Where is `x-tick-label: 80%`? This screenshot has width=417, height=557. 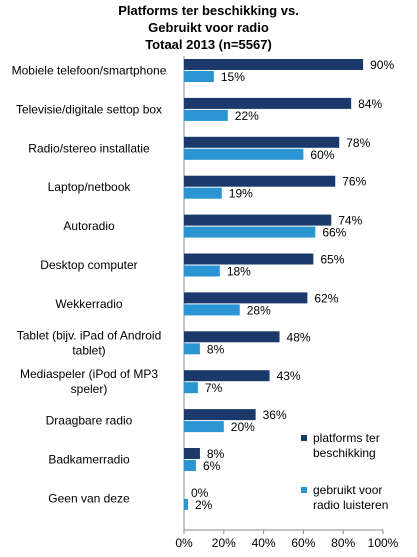
x-tick-label: 80% is located at coordinates (343, 543).